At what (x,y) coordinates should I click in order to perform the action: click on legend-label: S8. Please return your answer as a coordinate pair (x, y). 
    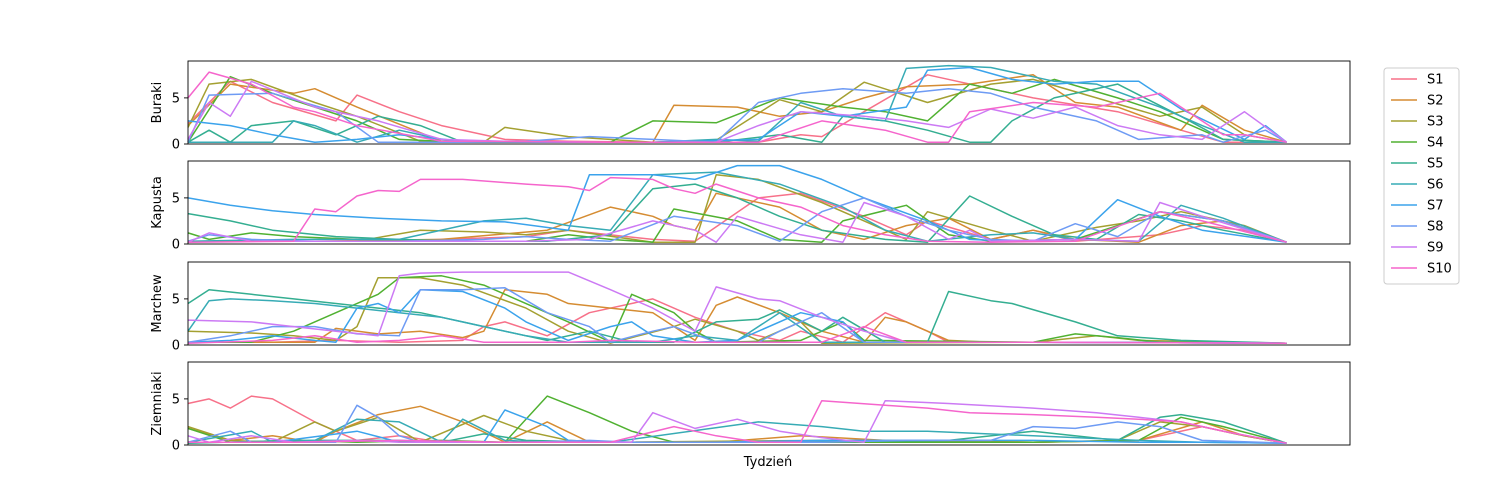
    Looking at the image, I should click on (1435, 227).